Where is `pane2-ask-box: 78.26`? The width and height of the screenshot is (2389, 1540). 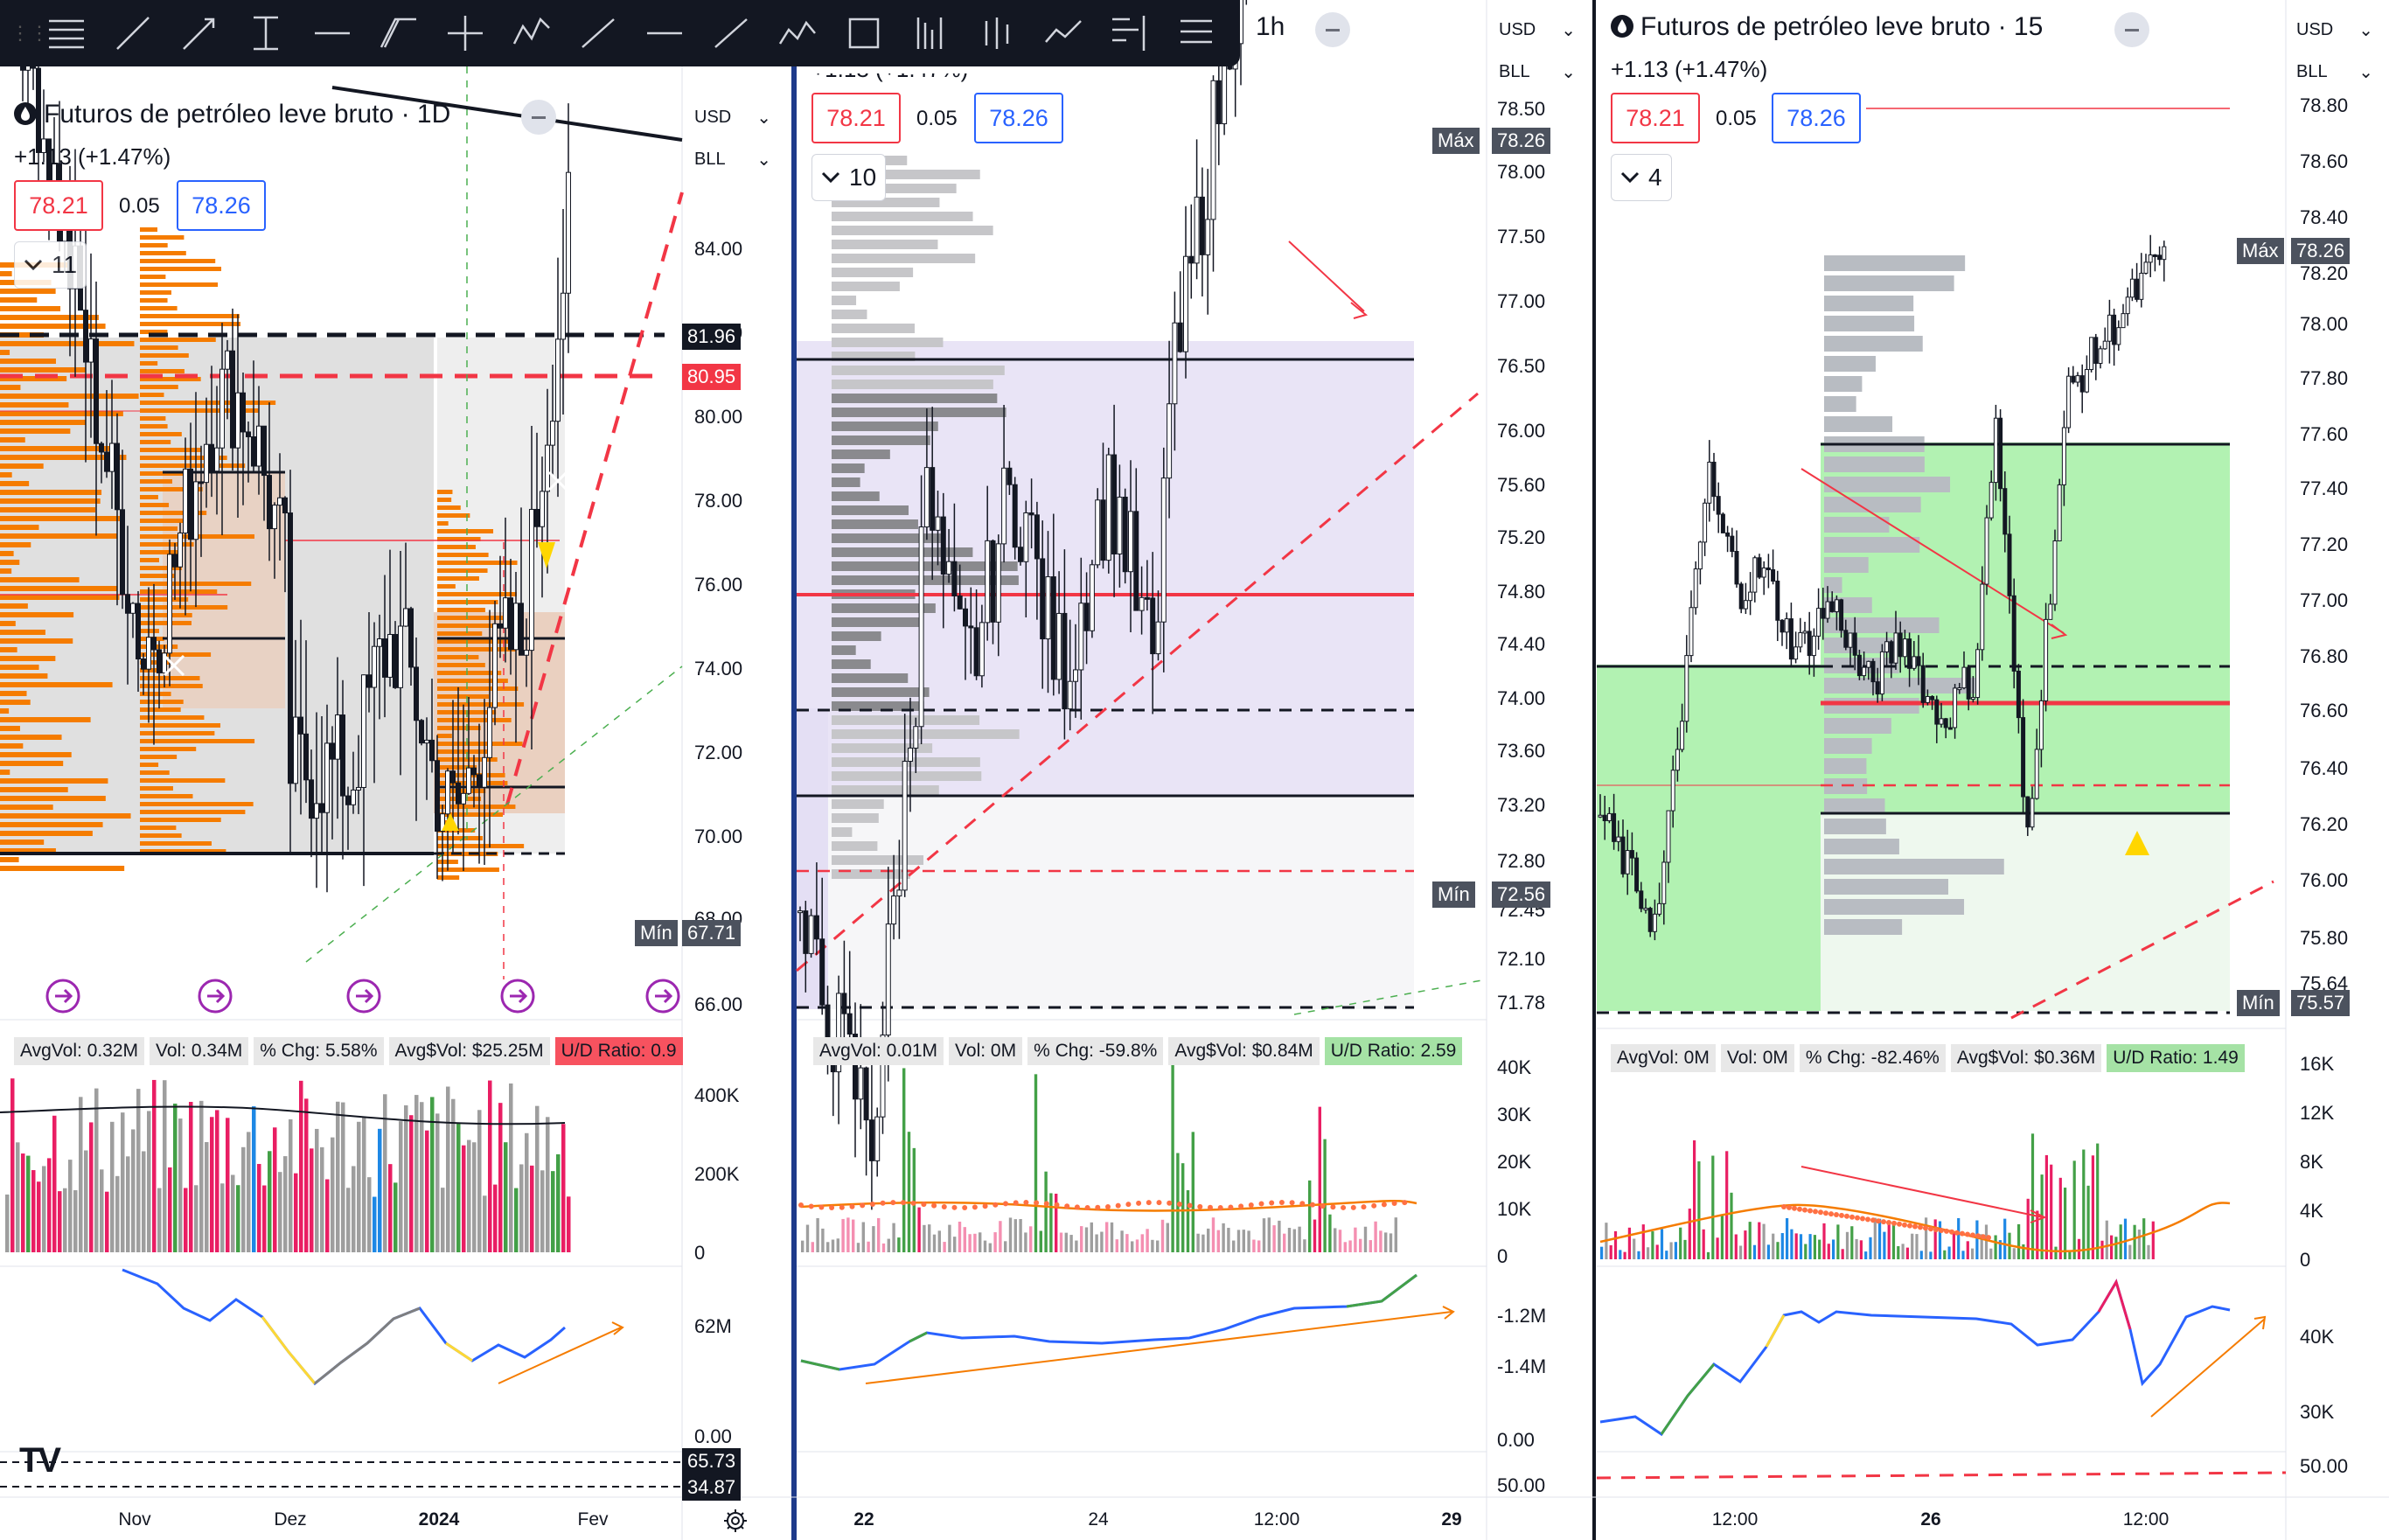 pane2-ask-box: 78.26 is located at coordinates (1019, 118).